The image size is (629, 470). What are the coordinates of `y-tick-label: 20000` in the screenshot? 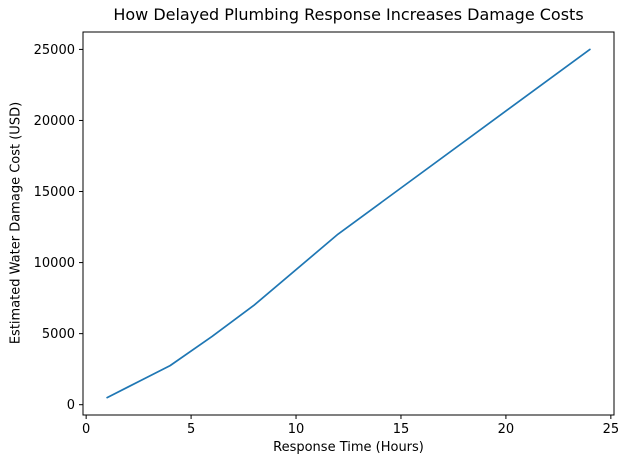 It's located at (54, 121).